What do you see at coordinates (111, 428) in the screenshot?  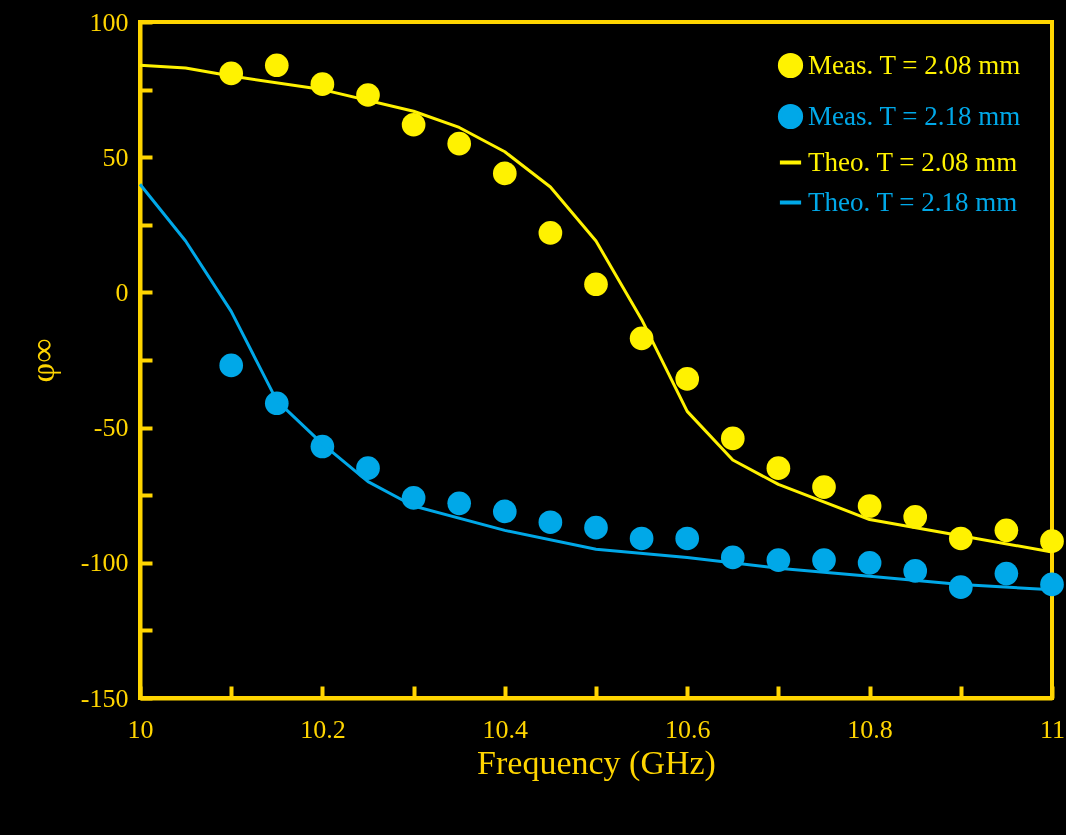 I see `y-tick-label: -50` at bounding box center [111, 428].